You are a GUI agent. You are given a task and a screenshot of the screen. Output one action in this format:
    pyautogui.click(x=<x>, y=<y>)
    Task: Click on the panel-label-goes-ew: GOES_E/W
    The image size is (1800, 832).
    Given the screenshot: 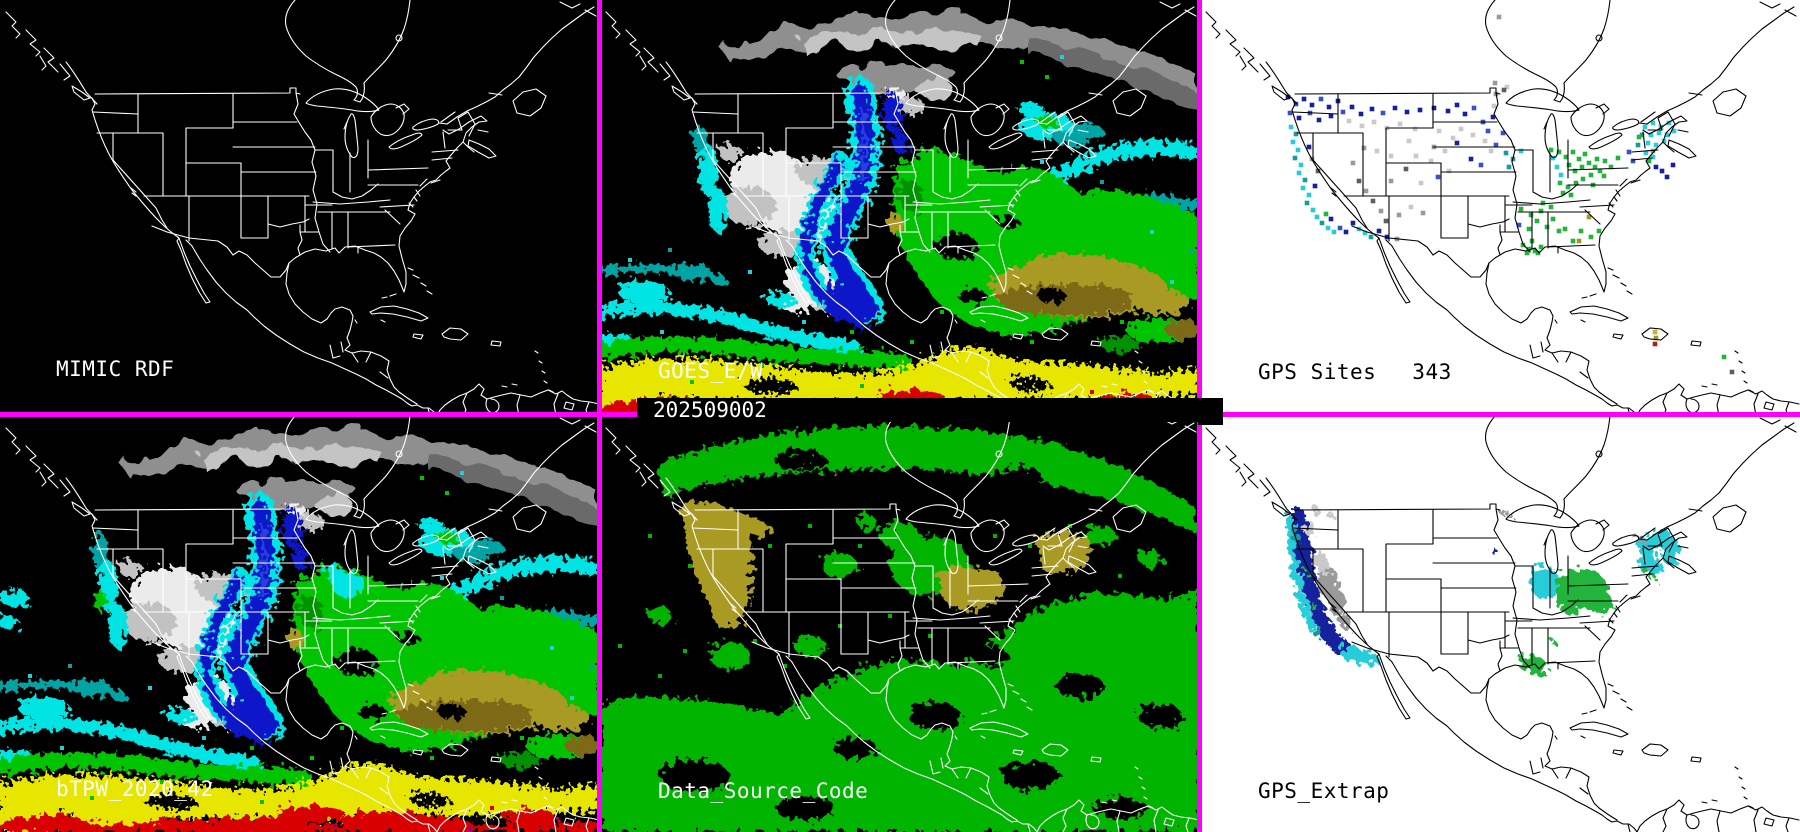 What is the action you would take?
    pyautogui.click(x=711, y=371)
    